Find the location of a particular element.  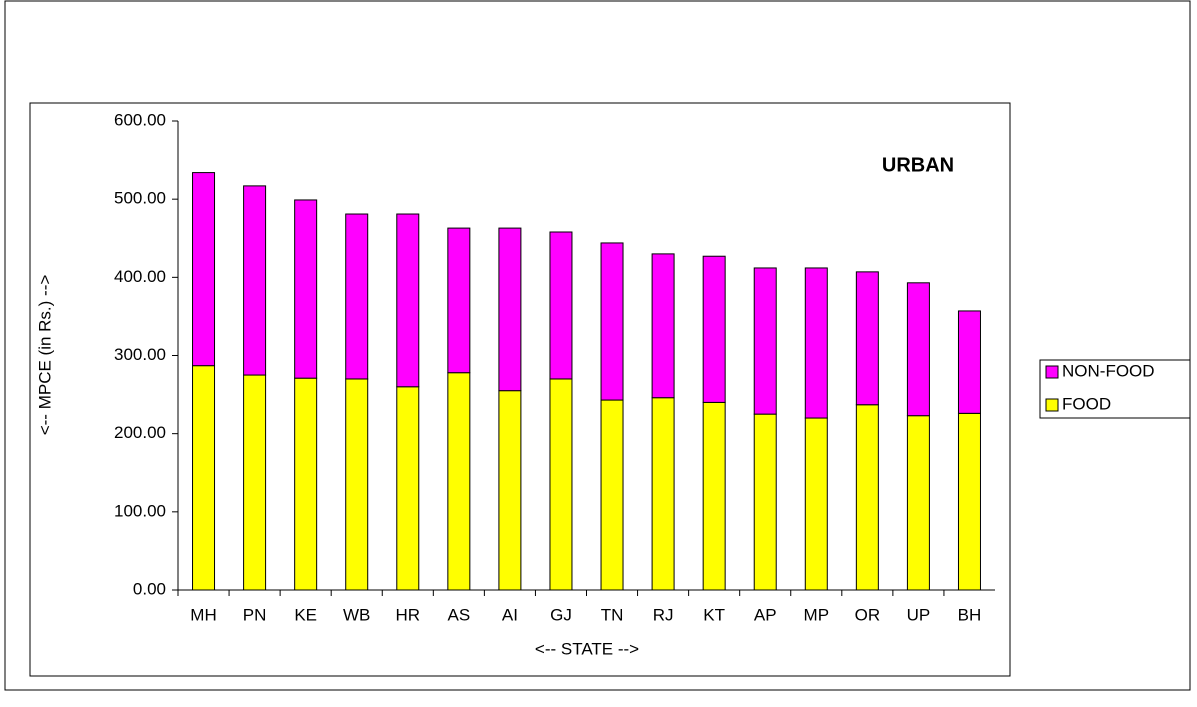

x-axis-label: <-- STATE --> is located at coordinates (587, 648).